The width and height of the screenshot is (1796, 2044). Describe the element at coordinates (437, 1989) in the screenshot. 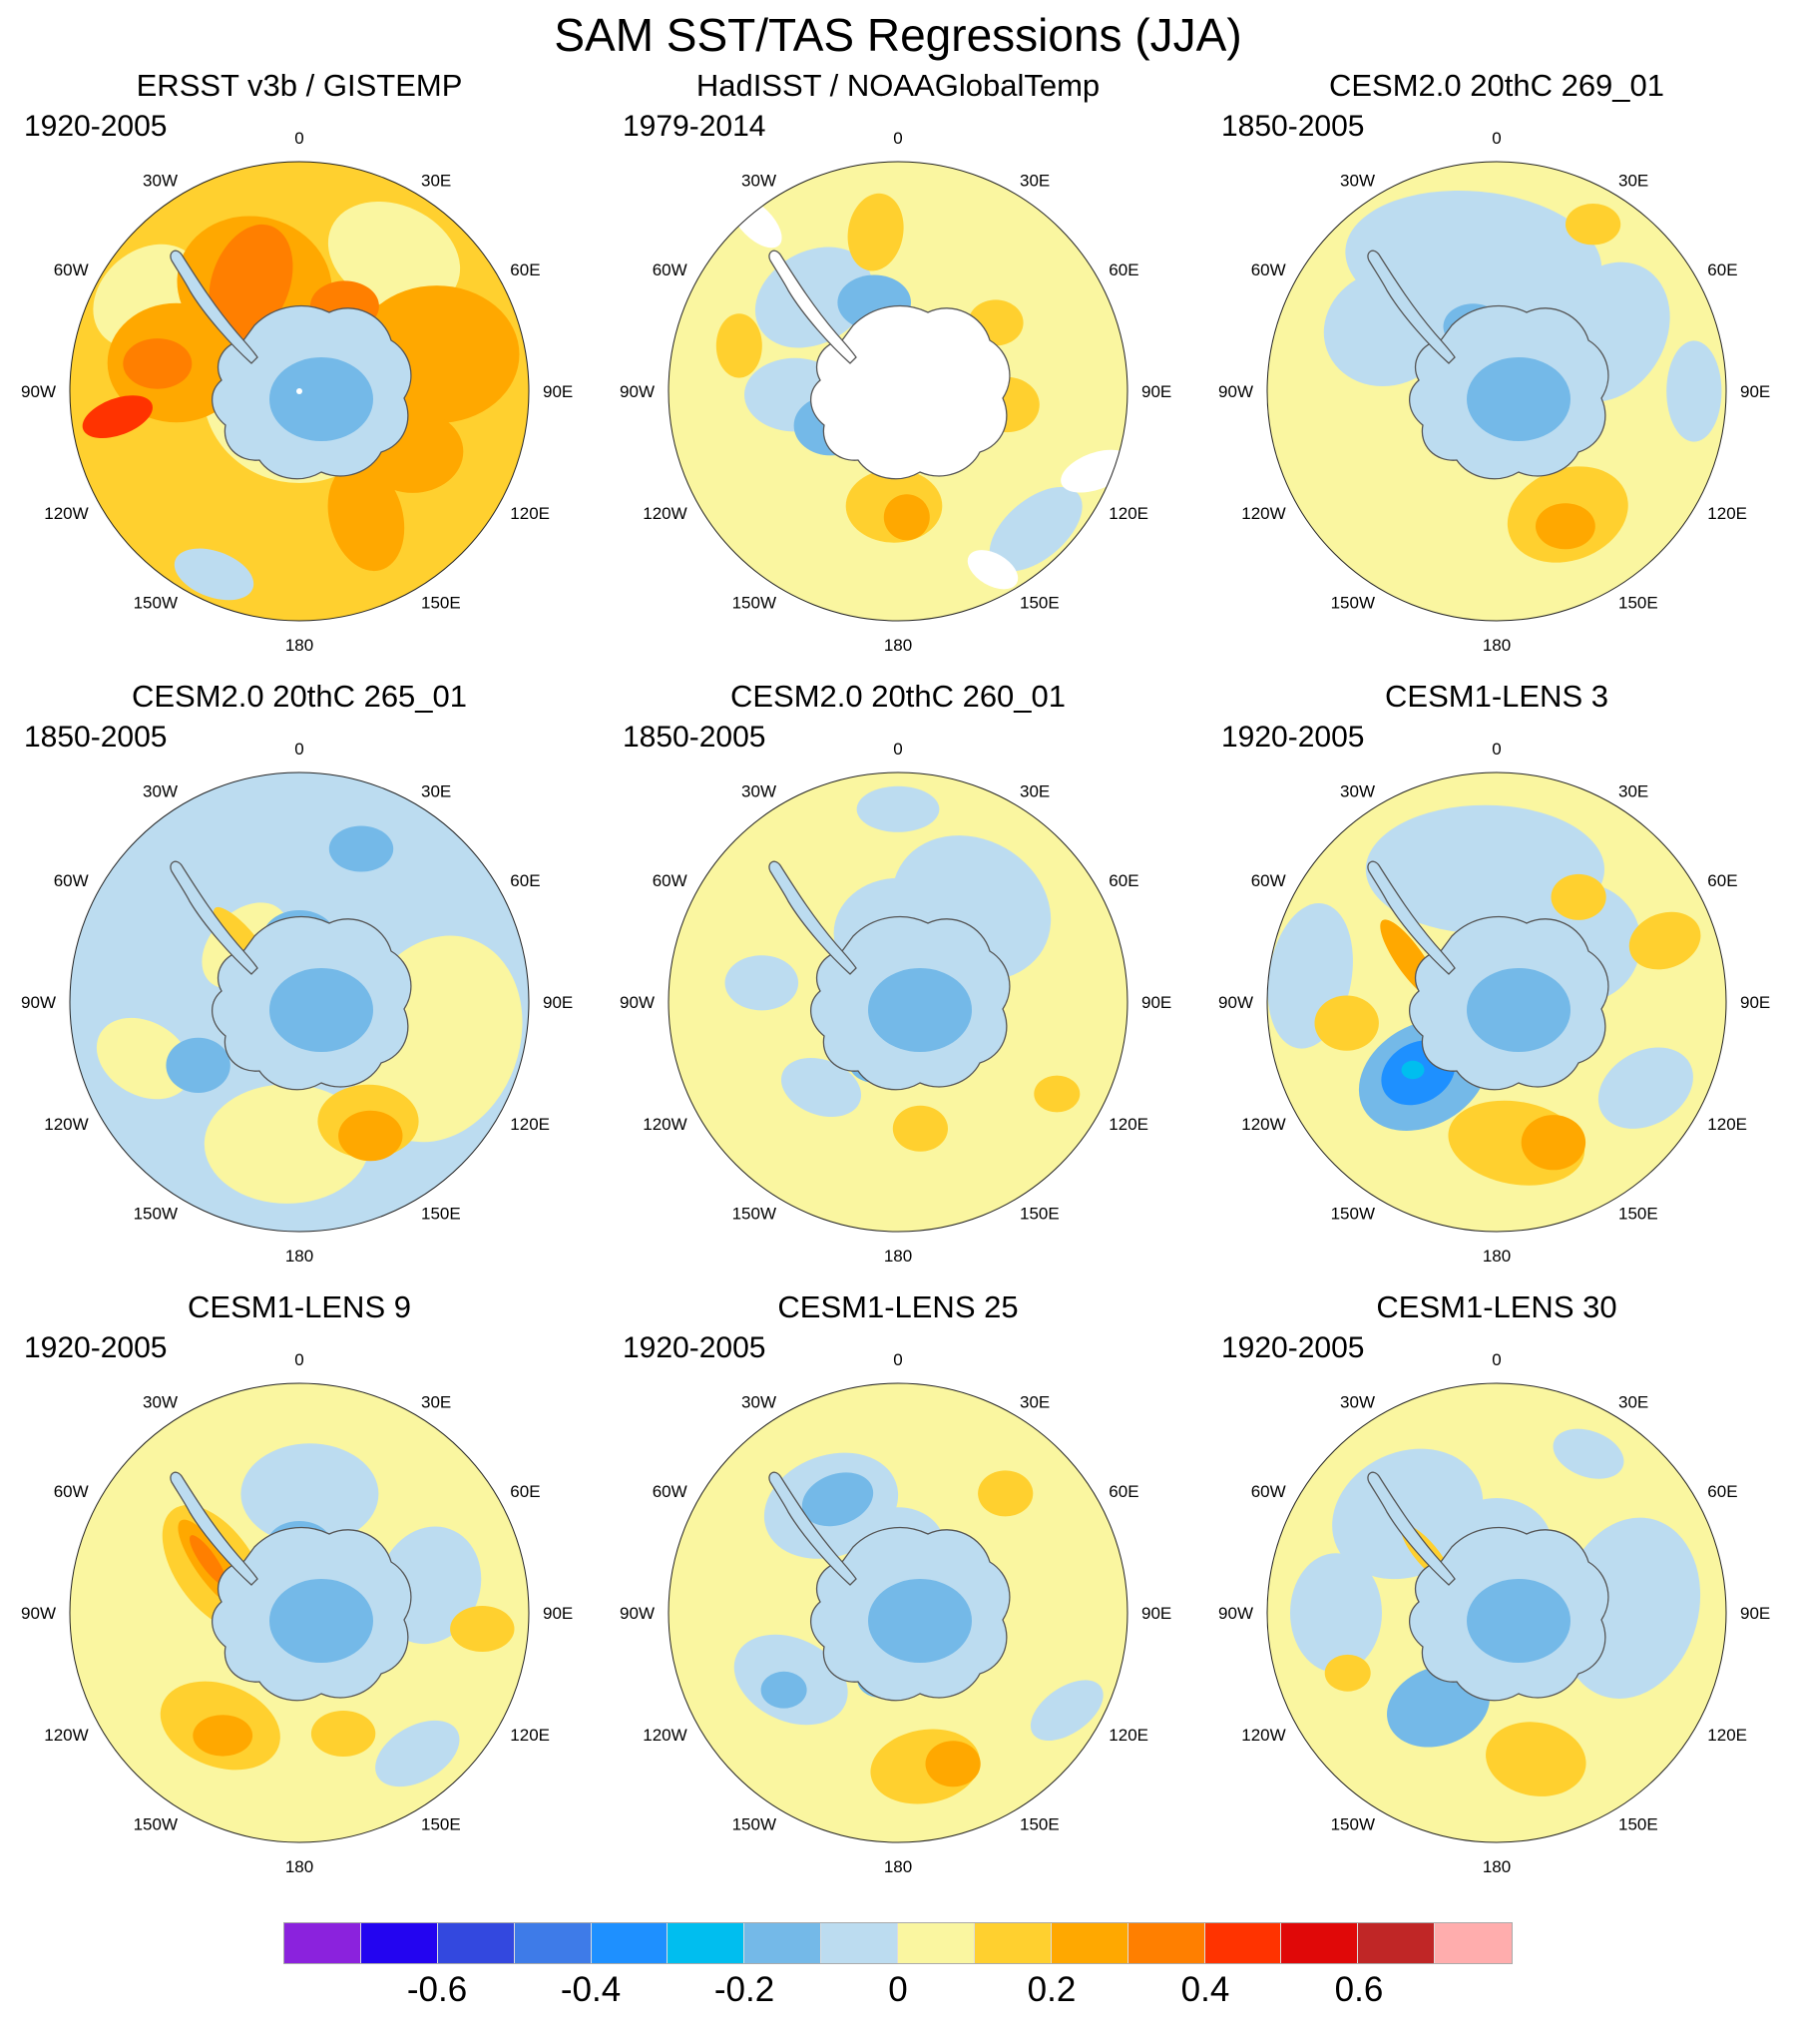

I see `colorbar-tick: -0.6` at that location.